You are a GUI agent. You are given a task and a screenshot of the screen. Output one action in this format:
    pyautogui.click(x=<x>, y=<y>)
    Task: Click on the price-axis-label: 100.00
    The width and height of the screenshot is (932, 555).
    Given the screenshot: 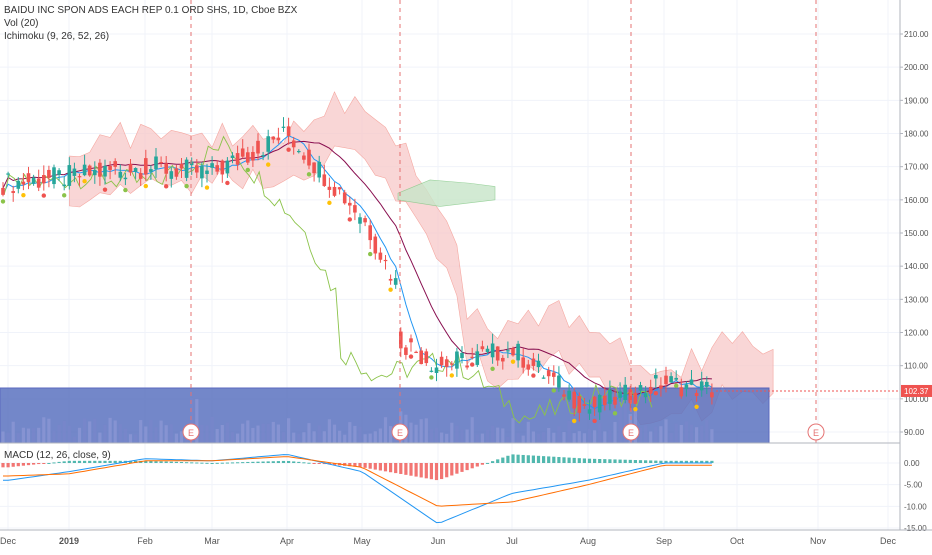 What is the action you would take?
    pyautogui.click(x=916, y=399)
    